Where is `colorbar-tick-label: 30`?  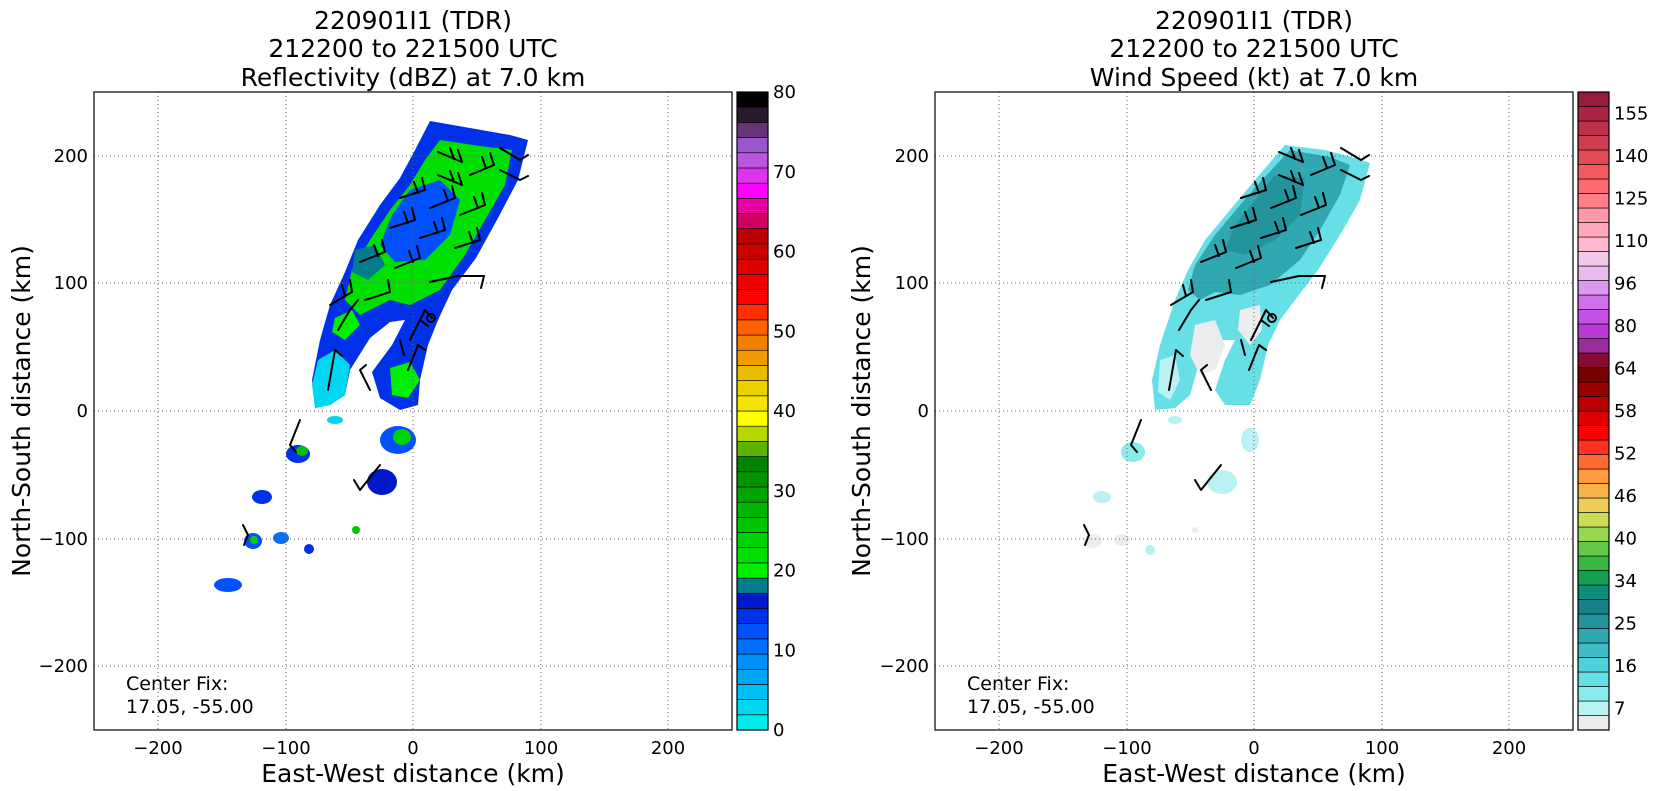 colorbar-tick-label: 30 is located at coordinates (784, 491).